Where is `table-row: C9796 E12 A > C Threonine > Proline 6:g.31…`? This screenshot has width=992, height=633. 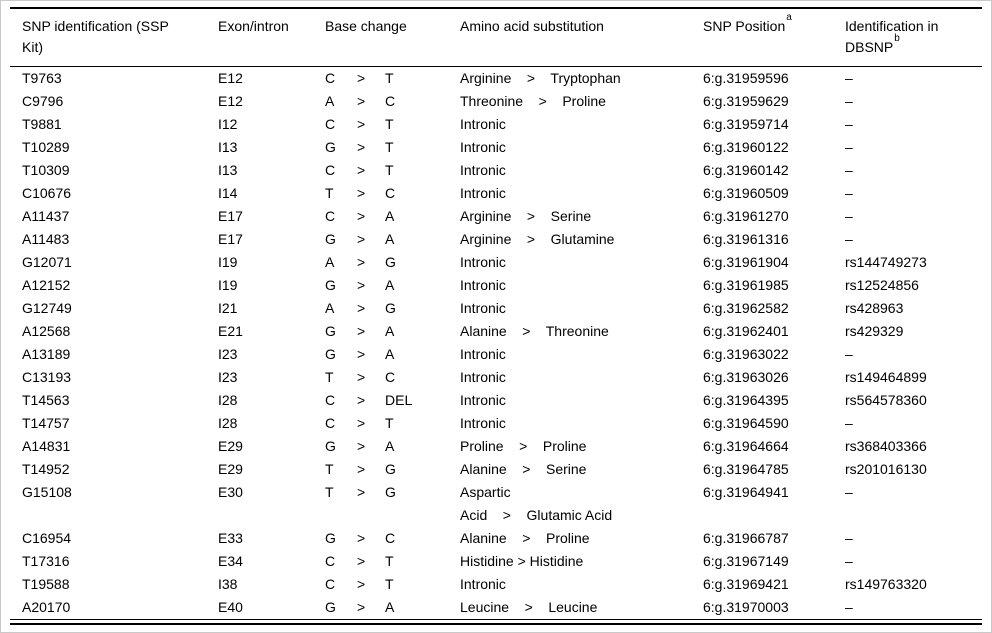 table-row: C9796 E12 A > C Threonine > Proline 6:g.31… is located at coordinates (496, 101).